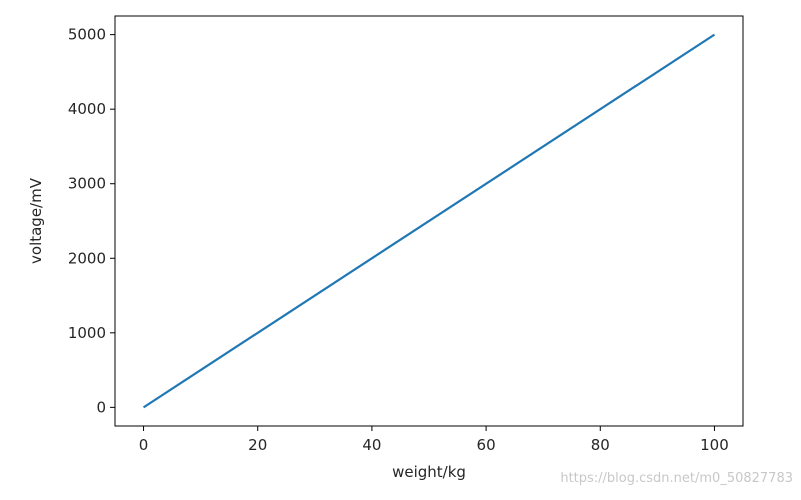  Describe the element at coordinates (87, 109) in the screenshot. I see `y-tick-label: 4000` at that location.